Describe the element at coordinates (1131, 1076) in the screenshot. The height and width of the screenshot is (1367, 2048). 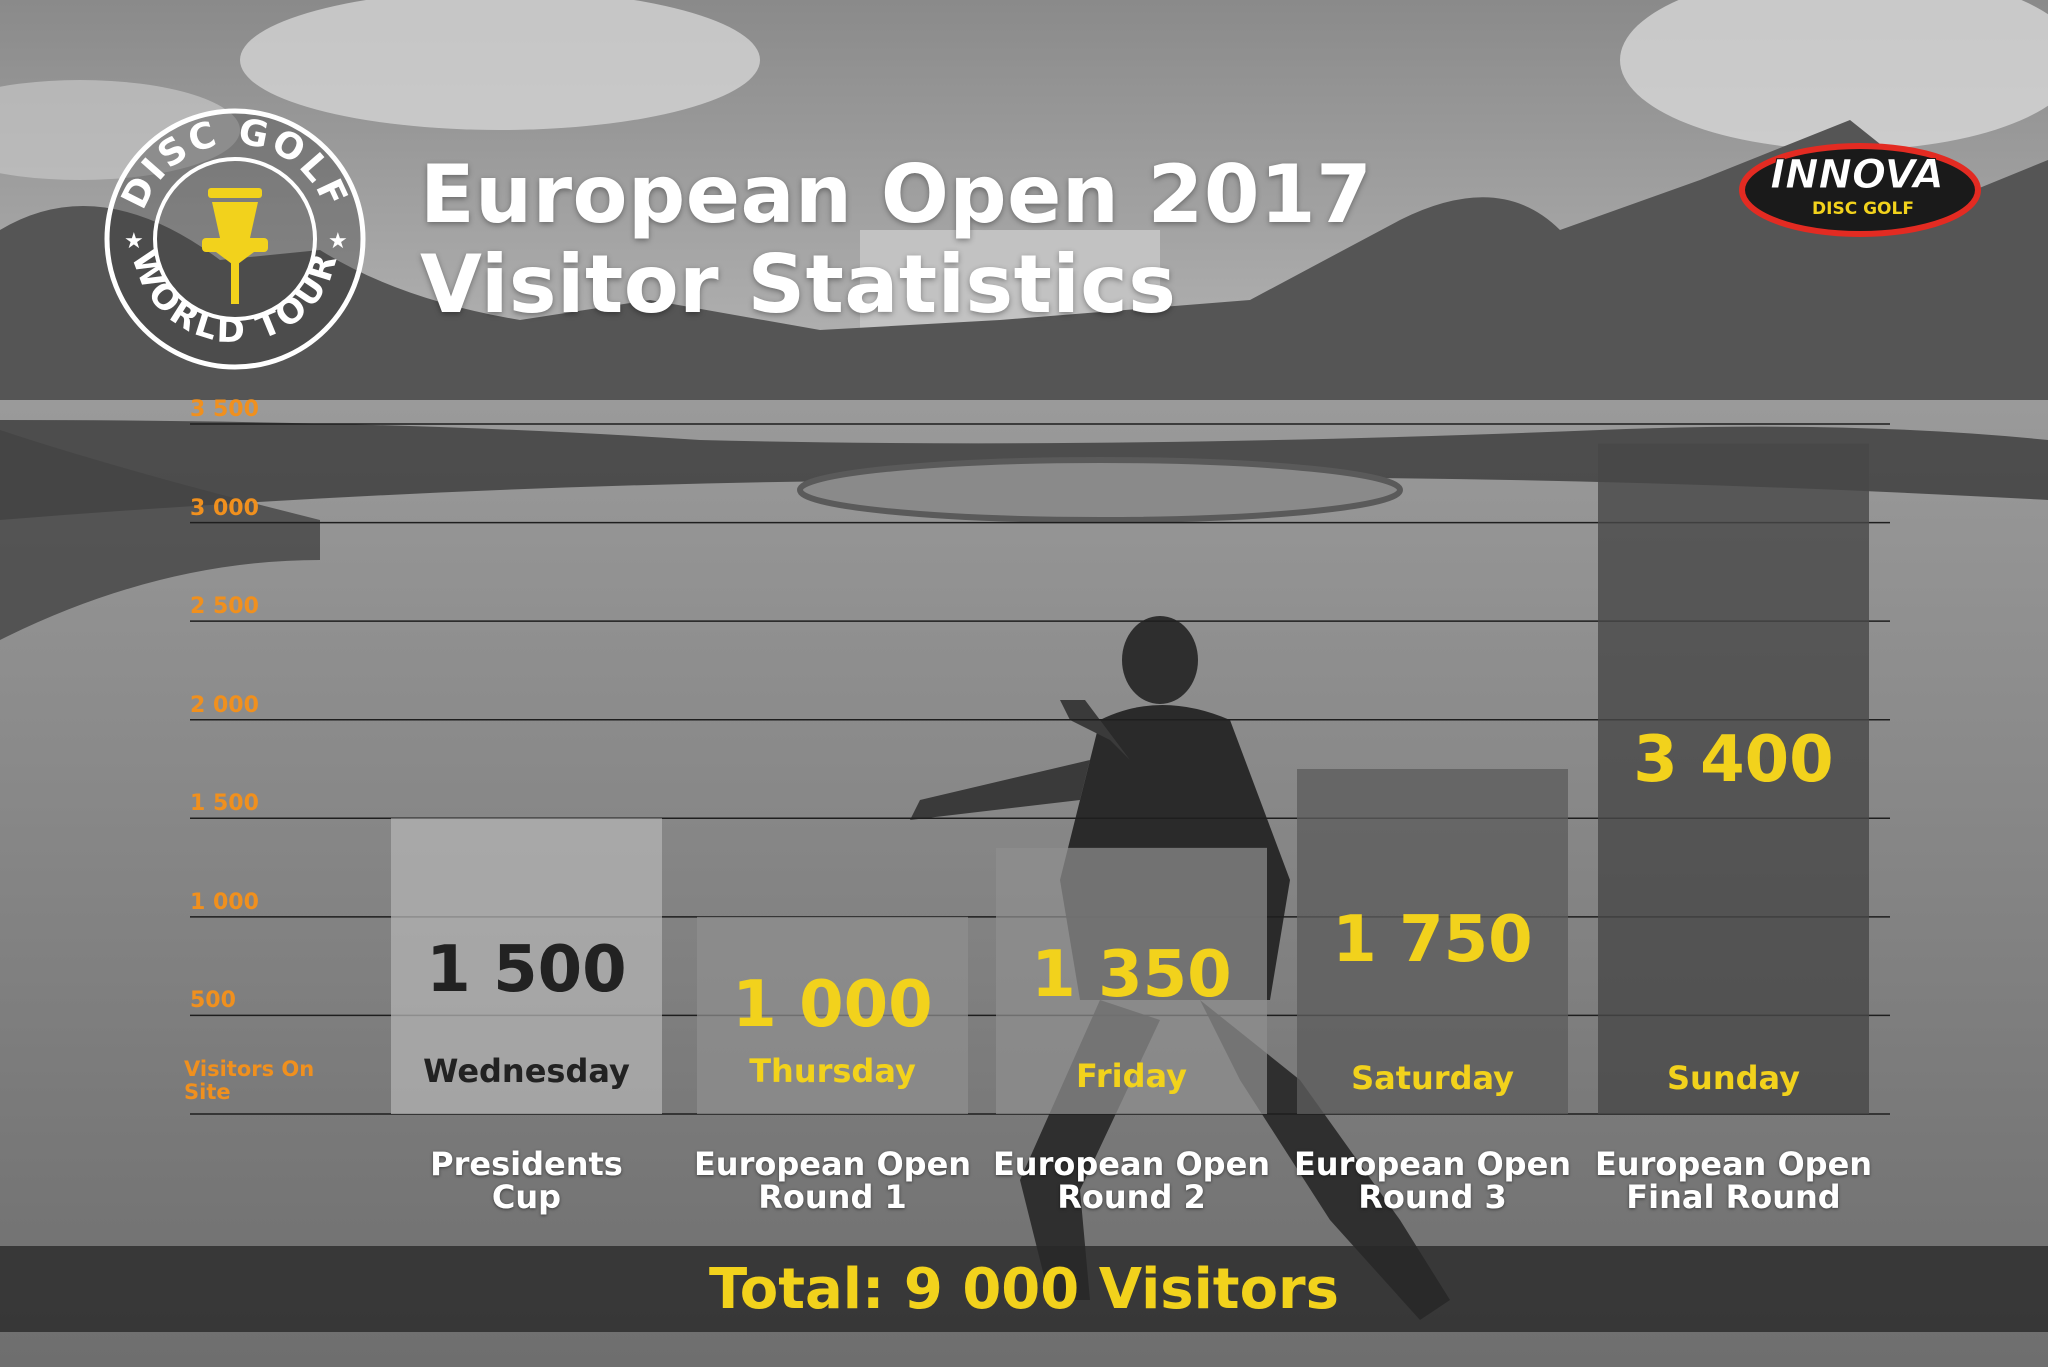
I see `bar-day-label: Friday` at that location.